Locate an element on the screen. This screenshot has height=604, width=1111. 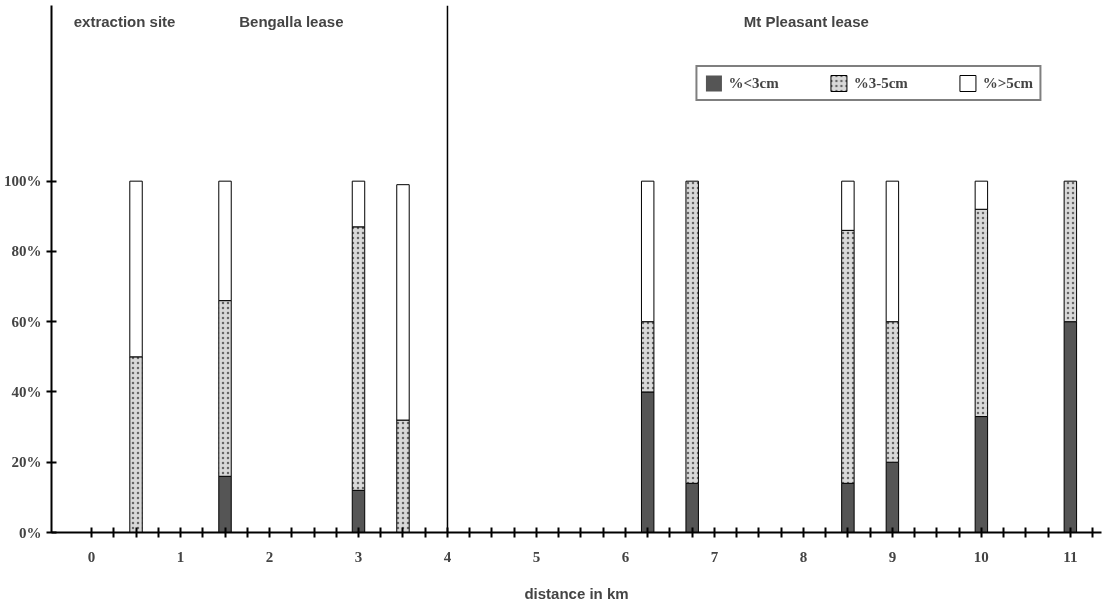
y-tick-label: 20% is located at coordinates (26, 462).